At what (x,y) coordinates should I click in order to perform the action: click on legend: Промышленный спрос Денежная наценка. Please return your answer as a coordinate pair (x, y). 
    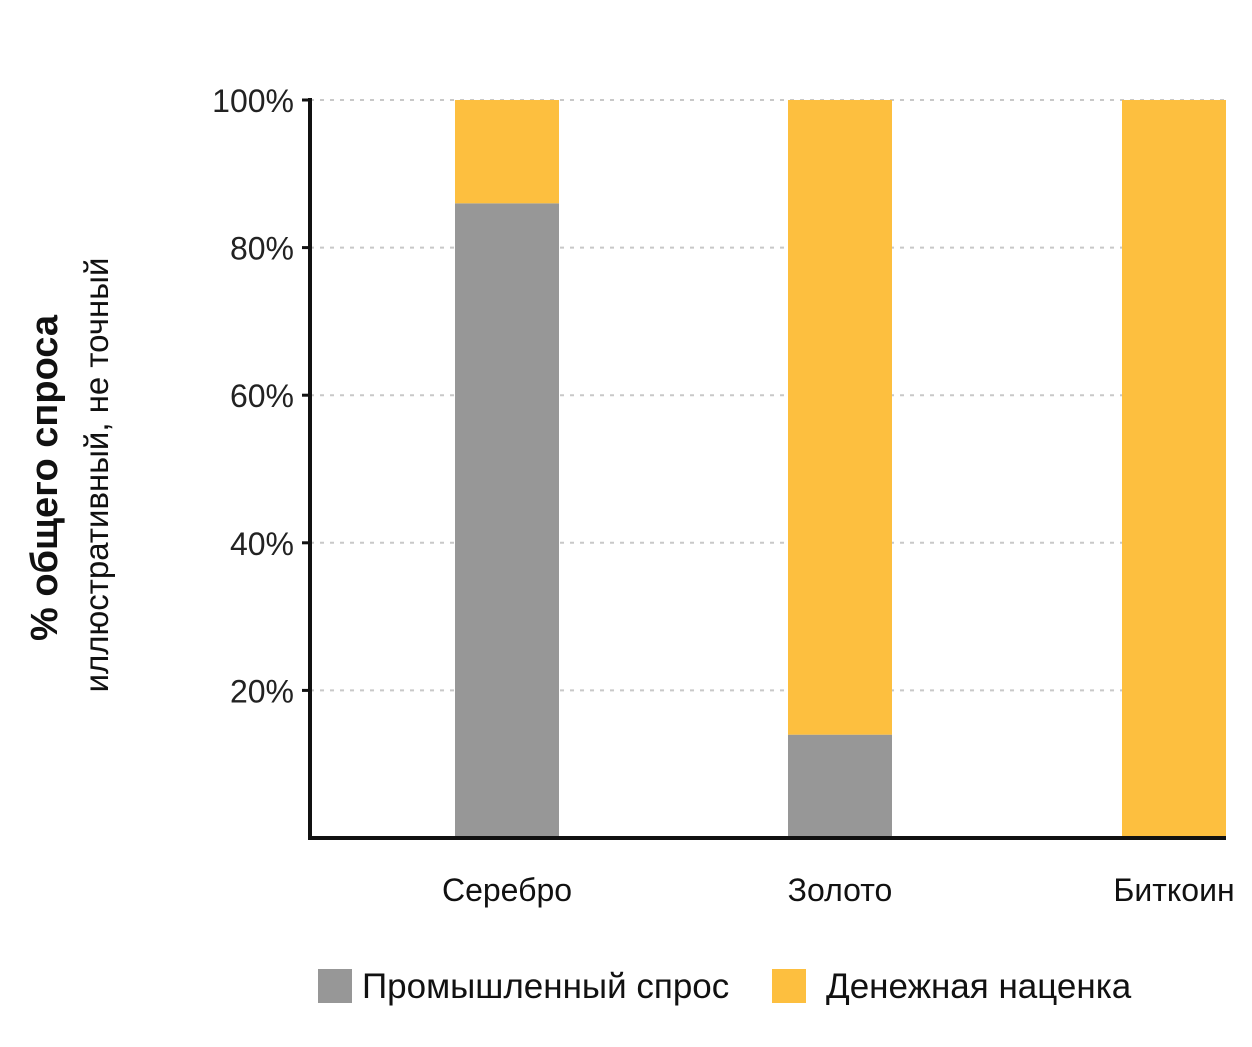
    Looking at the image, I should click on (725, 986).